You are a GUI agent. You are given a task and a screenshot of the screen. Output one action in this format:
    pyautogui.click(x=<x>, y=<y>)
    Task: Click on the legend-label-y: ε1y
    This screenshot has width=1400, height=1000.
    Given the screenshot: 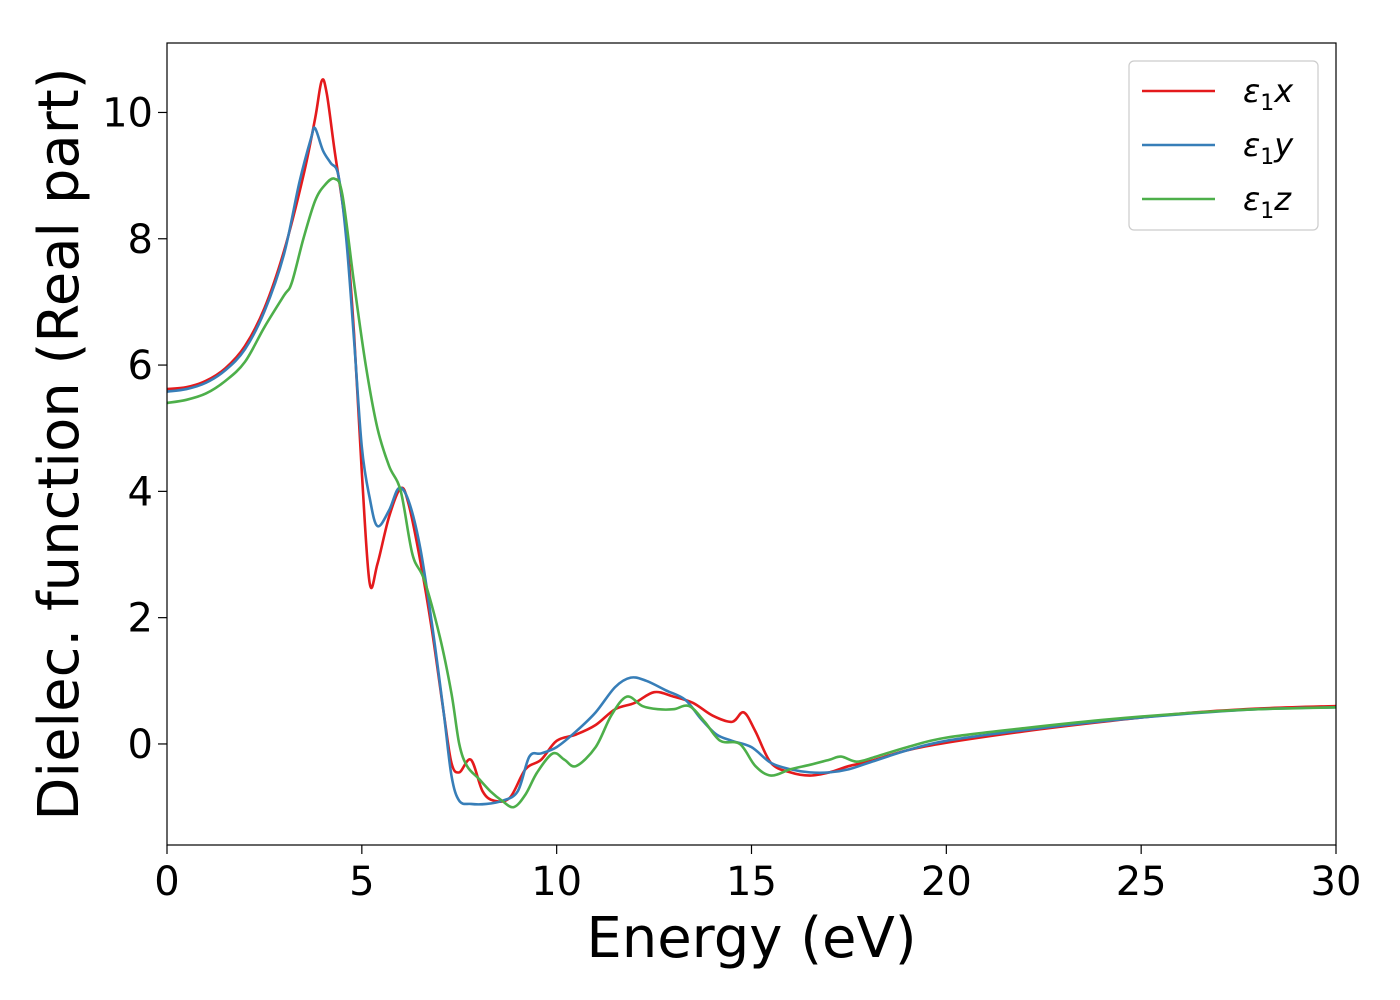 What is the action you would take?
    pyautogui.click(x=1268, y=148)
    